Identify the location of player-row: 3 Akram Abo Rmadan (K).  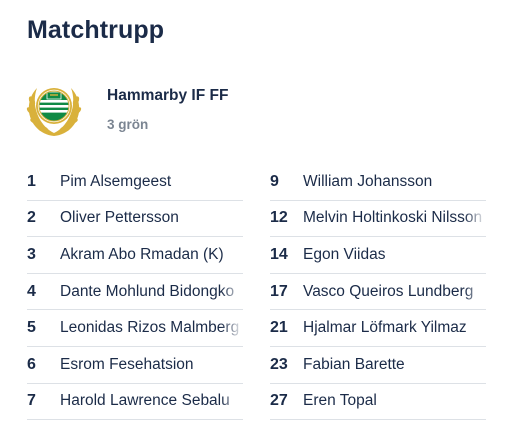
(135, 255).